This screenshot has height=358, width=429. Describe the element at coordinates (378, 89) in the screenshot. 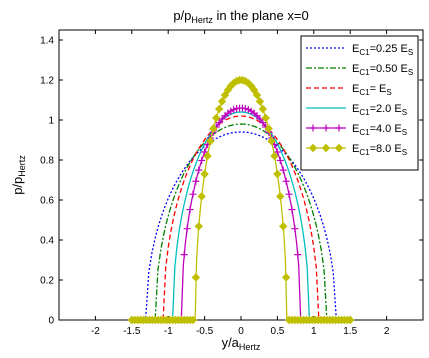

I see `legend-label-post: = E` at that location.